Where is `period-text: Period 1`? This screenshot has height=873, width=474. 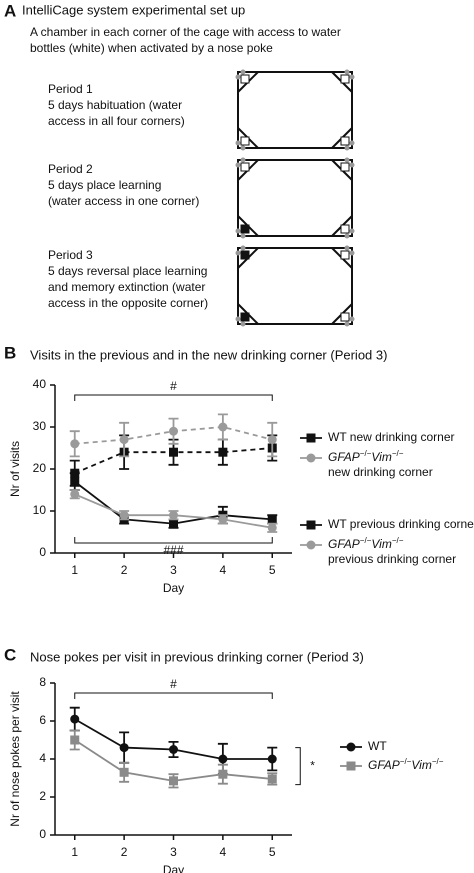 period-text: Period 1 is located at coordinates (70, 89).